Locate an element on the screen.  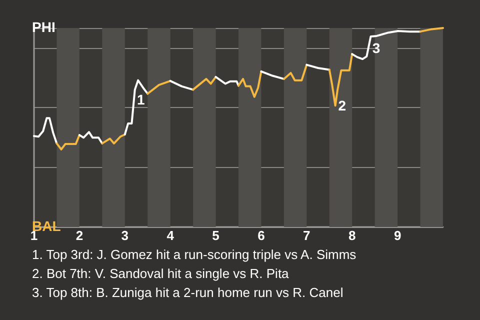
annotation: 1 is located at coordinates (140, 100).